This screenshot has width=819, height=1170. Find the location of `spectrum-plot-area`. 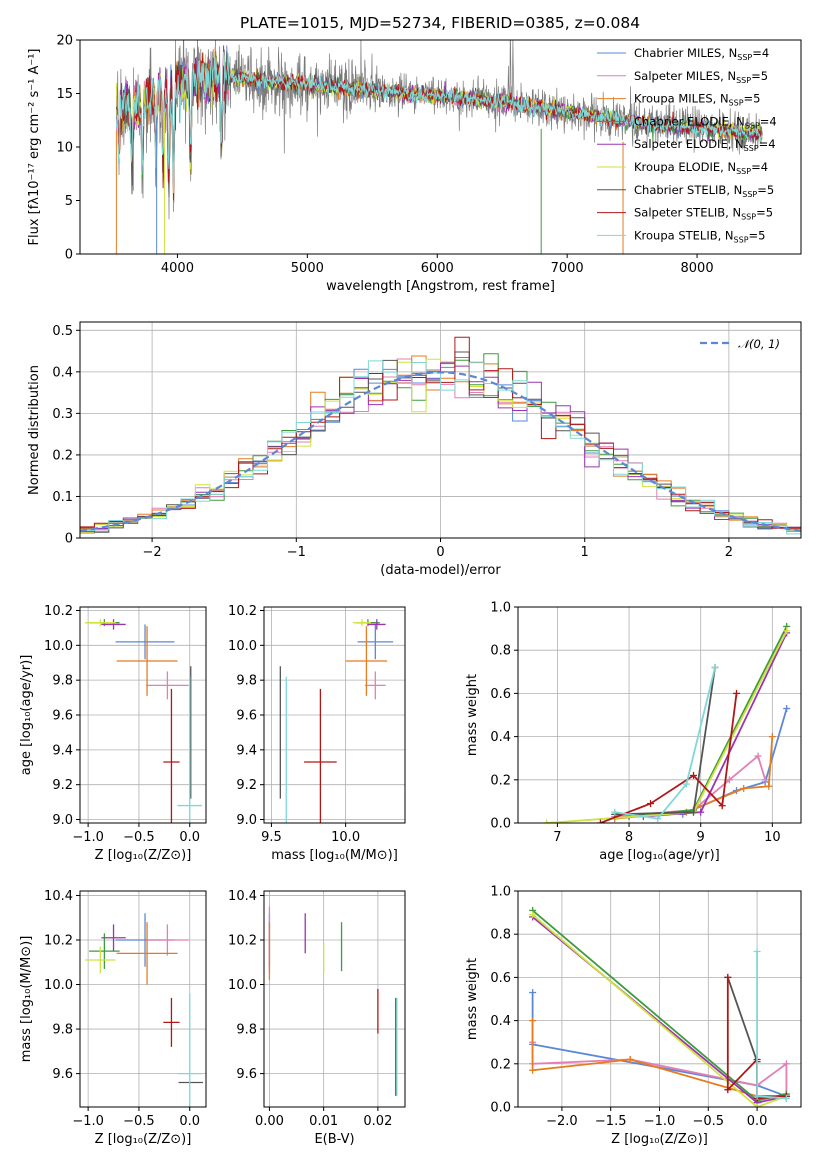

spectrum-plot-area is located at coordinates (439, 147).